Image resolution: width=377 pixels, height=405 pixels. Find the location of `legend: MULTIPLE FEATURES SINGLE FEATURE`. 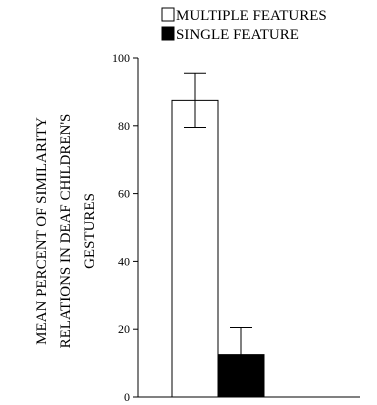

legend: MULTIPLE FEATURES SINGLE FEATURE is located at coordinates (244, 25).